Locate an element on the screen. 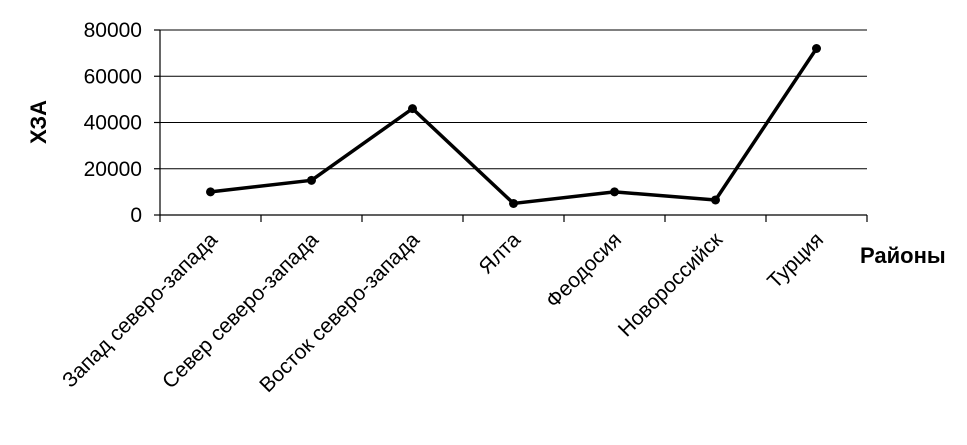 Image resolution: width=967 pixels, height=445 pixels. y-tick-labels: 0 20000 40000 60000 80000 is located at coordinates (122, 123).